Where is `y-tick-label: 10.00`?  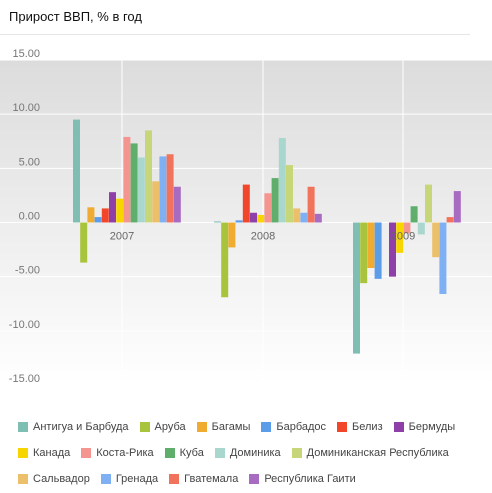 y-tick-label: 10.00 is located at coordinates (26, 108).